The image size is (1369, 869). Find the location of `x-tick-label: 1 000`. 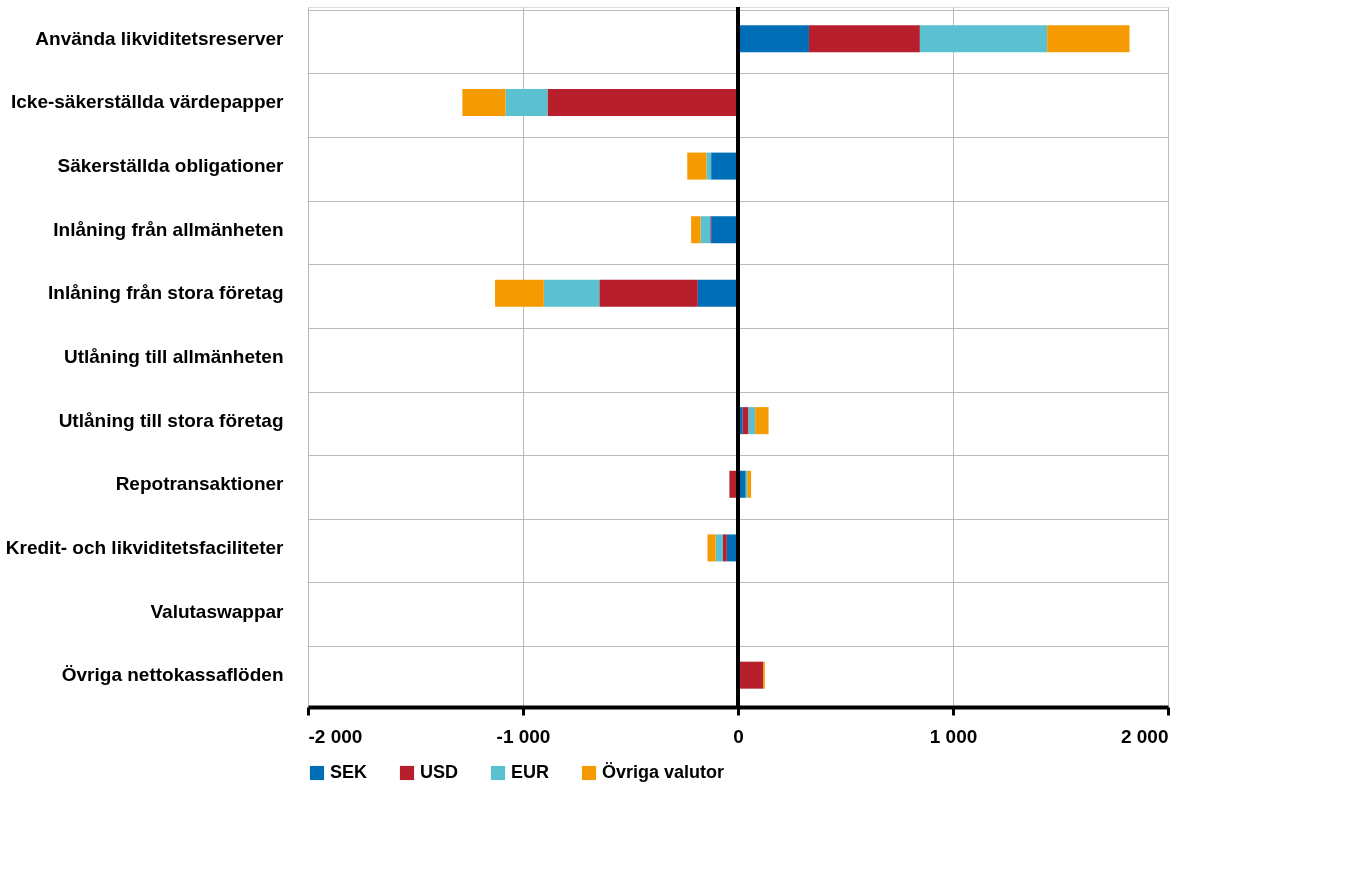

x-tick-label: 1 000 is located at coordinates (953, 736).